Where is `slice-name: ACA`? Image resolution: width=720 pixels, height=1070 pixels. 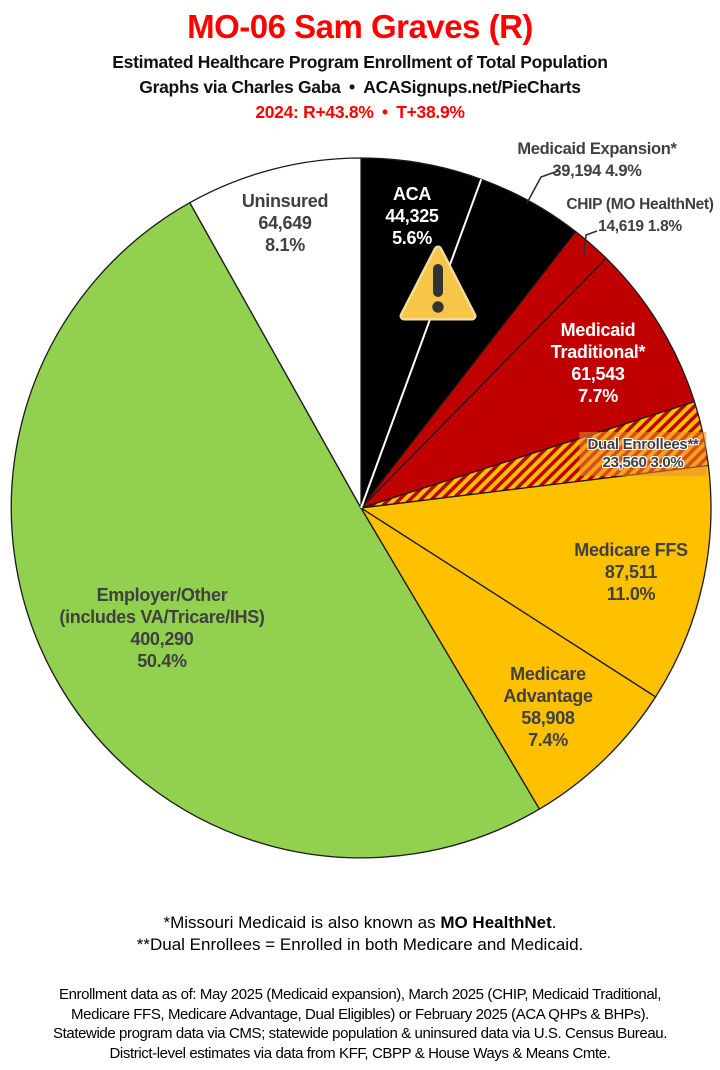
slice-name: ACA is located at coordinates (412, 194).